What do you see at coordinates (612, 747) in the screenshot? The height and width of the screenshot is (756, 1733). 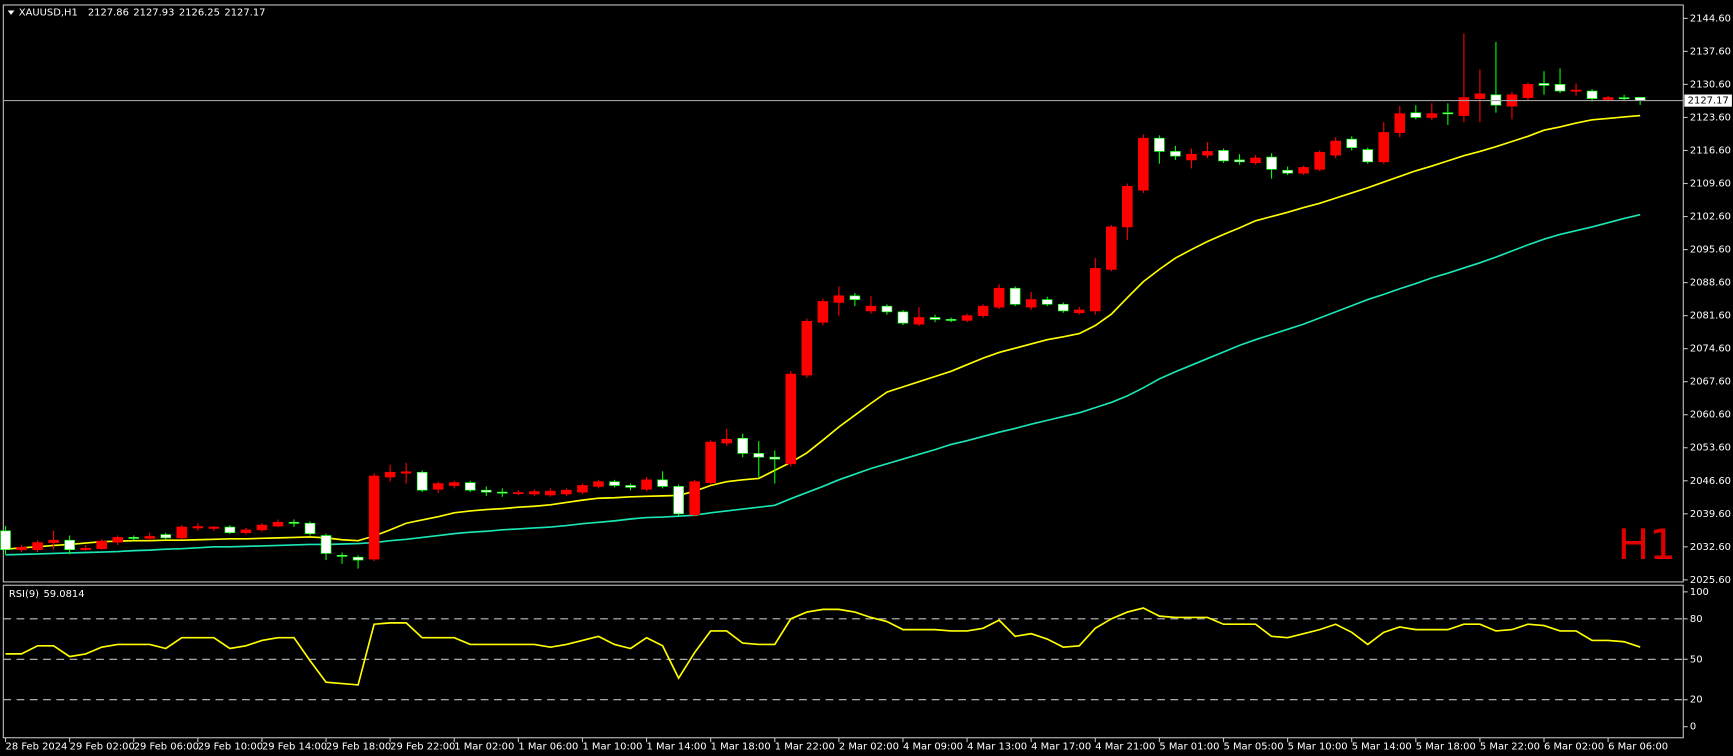 I see `x-tick-label: 1 Mar 10:00` at bounding box center [612, 747].